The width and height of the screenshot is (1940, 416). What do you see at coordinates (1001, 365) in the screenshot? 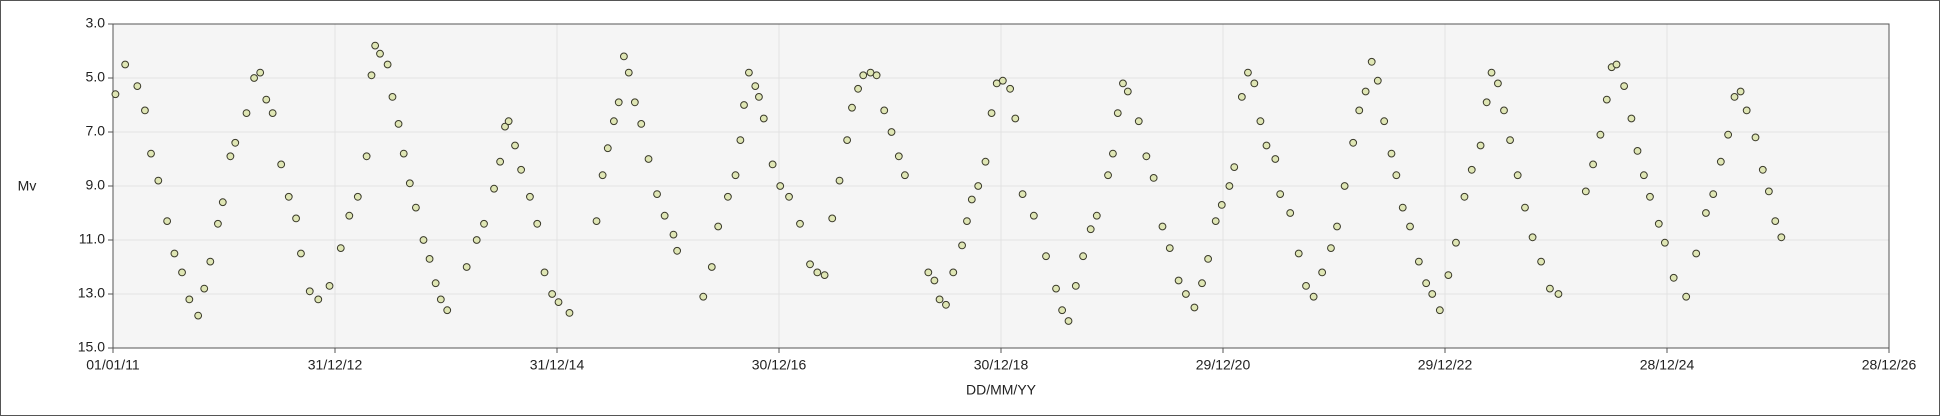
I see `x-tick-label: 30/12/18` at bounding box center [1001, 365].